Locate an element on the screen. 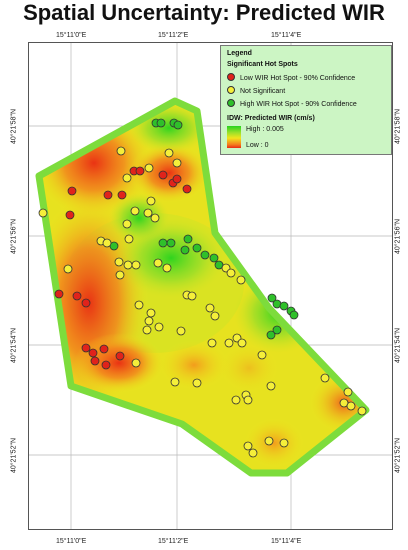  coord-top-2: 15°11'2"E is located at coordinates (173, 35).